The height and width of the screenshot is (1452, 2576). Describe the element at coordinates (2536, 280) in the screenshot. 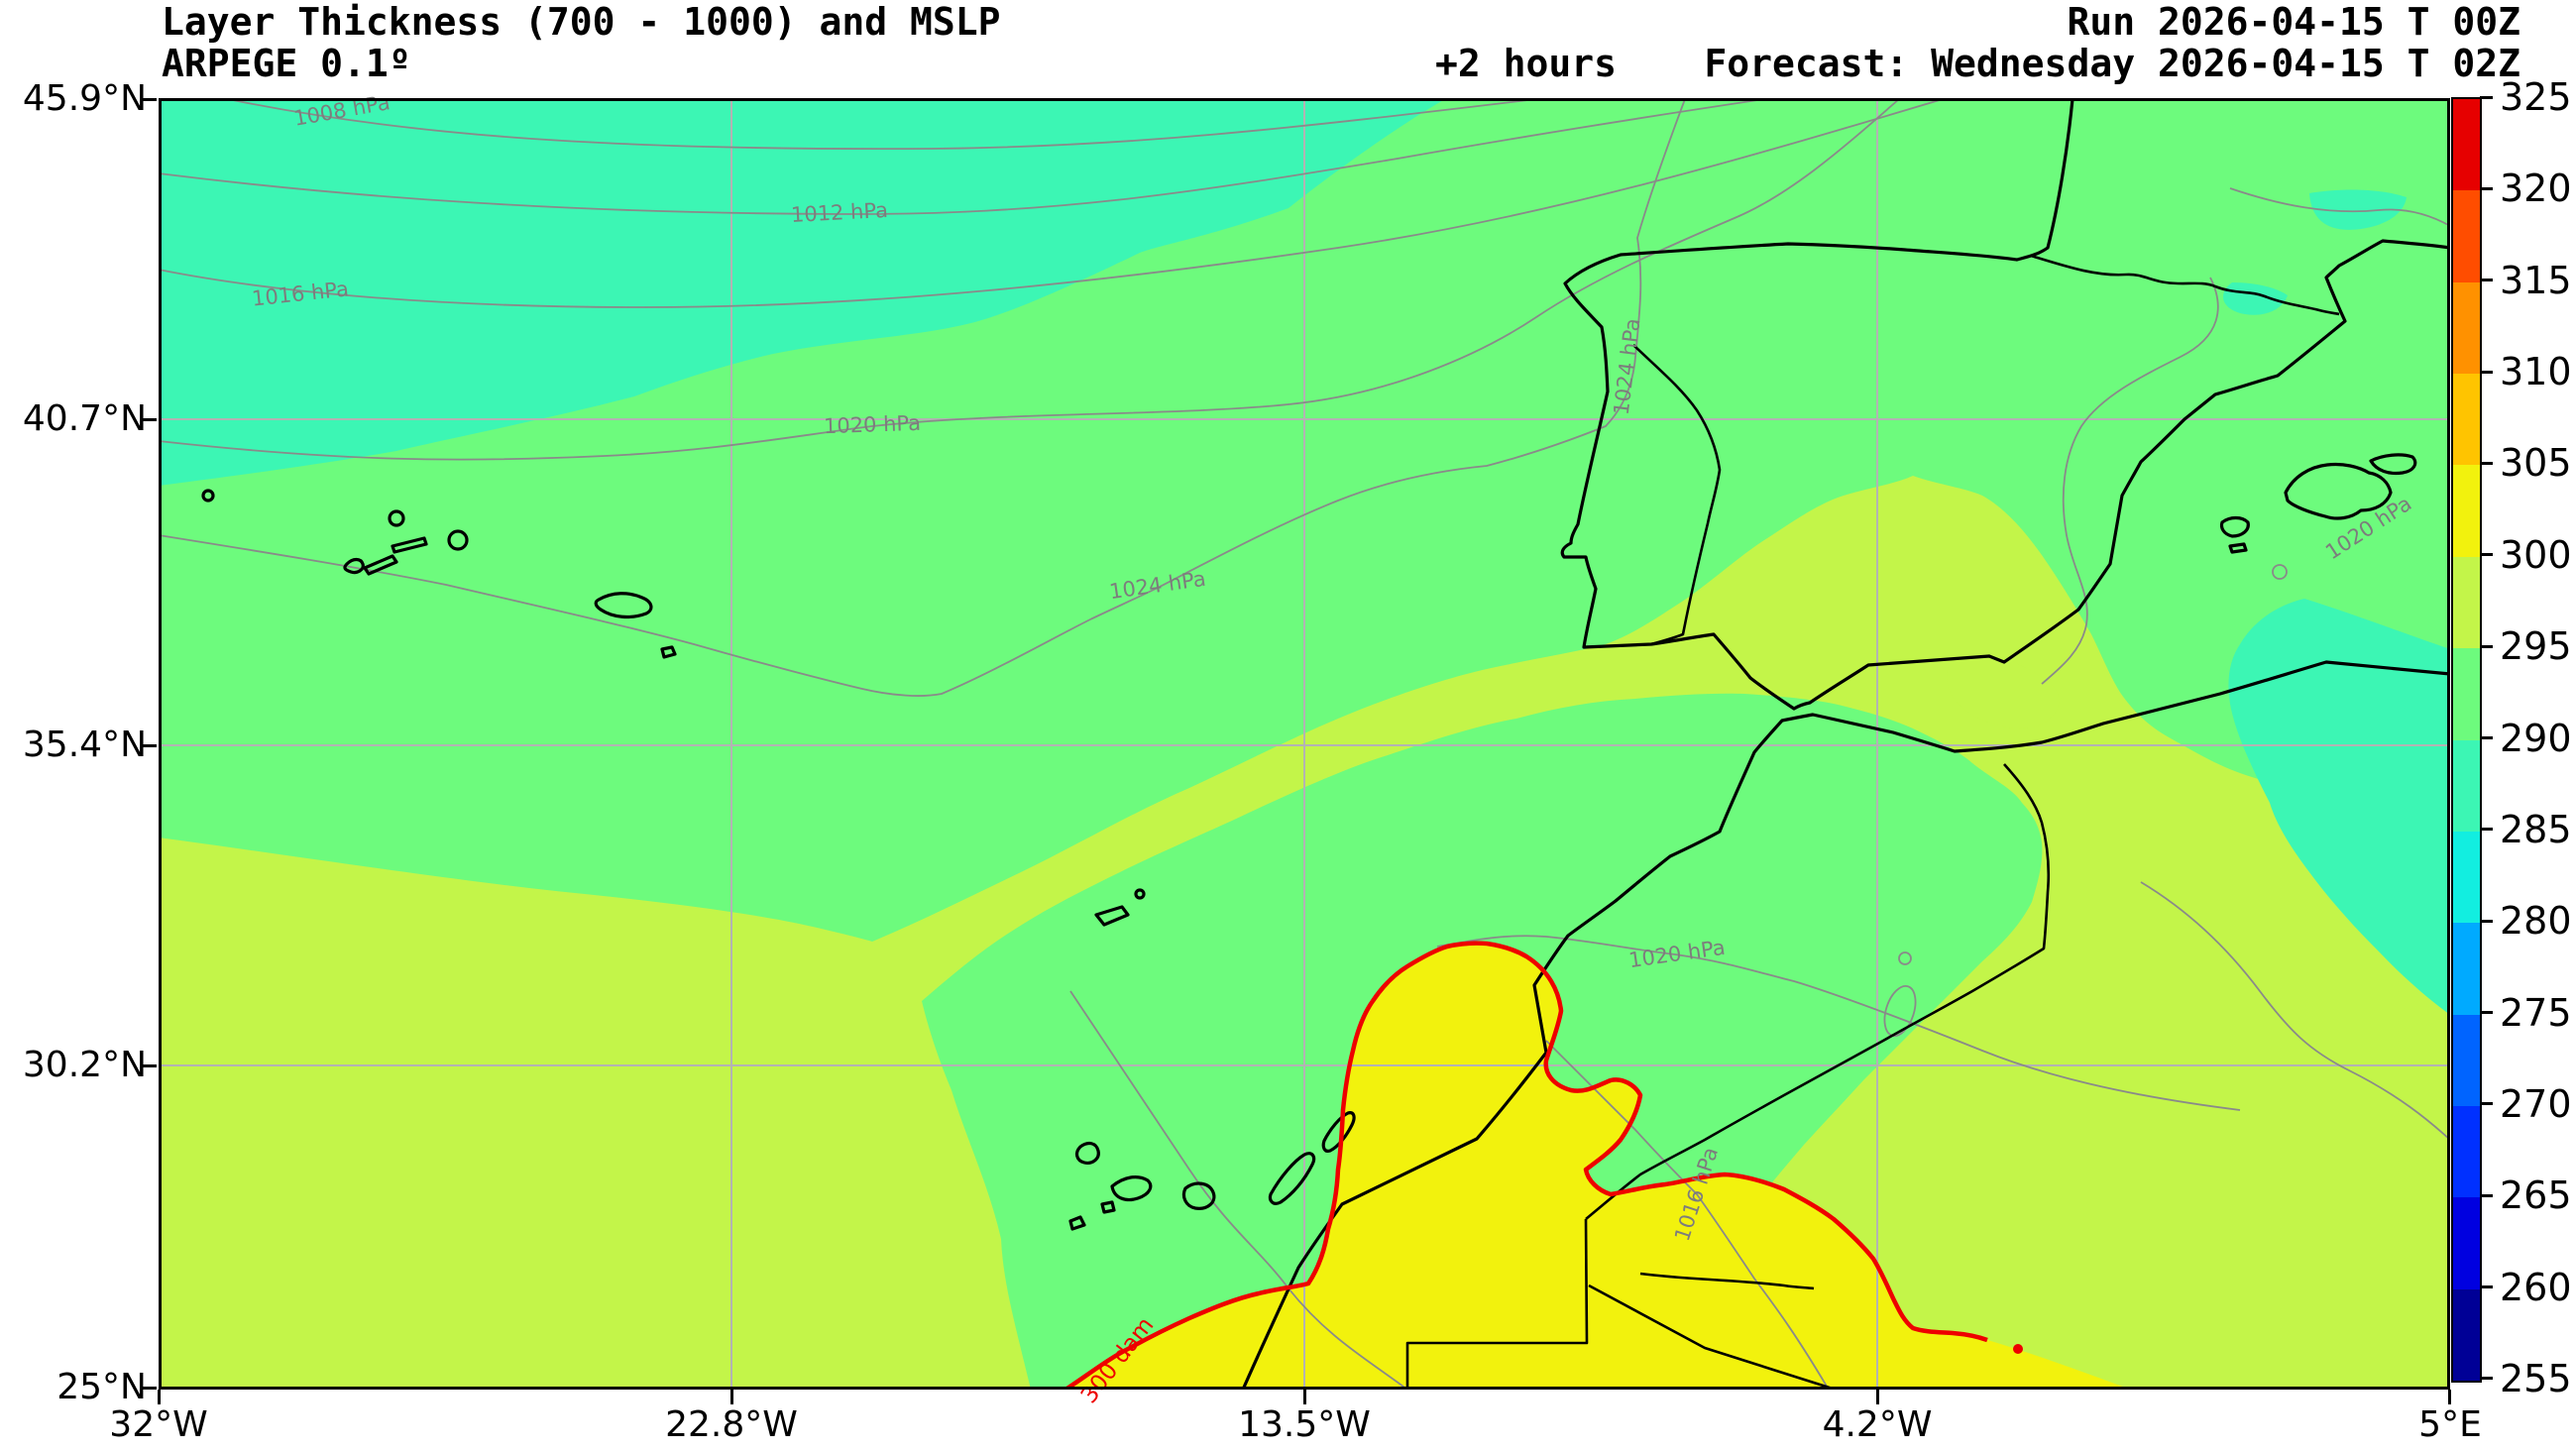

I see `colorbar-tick-label: 315` at that location.